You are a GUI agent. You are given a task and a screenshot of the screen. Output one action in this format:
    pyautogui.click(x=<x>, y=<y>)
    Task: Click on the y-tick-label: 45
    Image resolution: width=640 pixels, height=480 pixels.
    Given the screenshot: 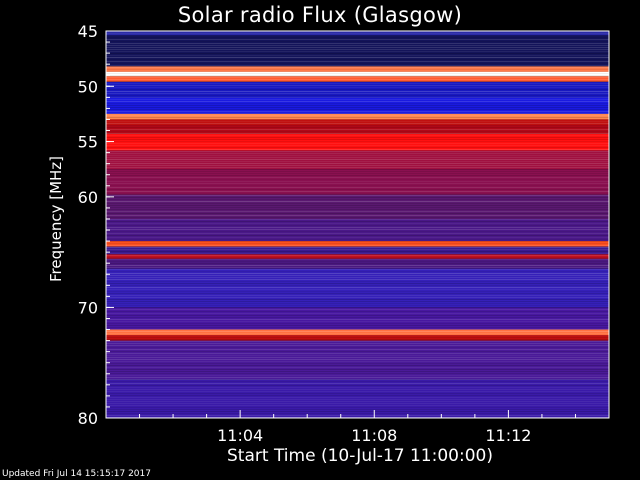 What is the action you would take?
    pyautogui.click(x=88, y=31)
    